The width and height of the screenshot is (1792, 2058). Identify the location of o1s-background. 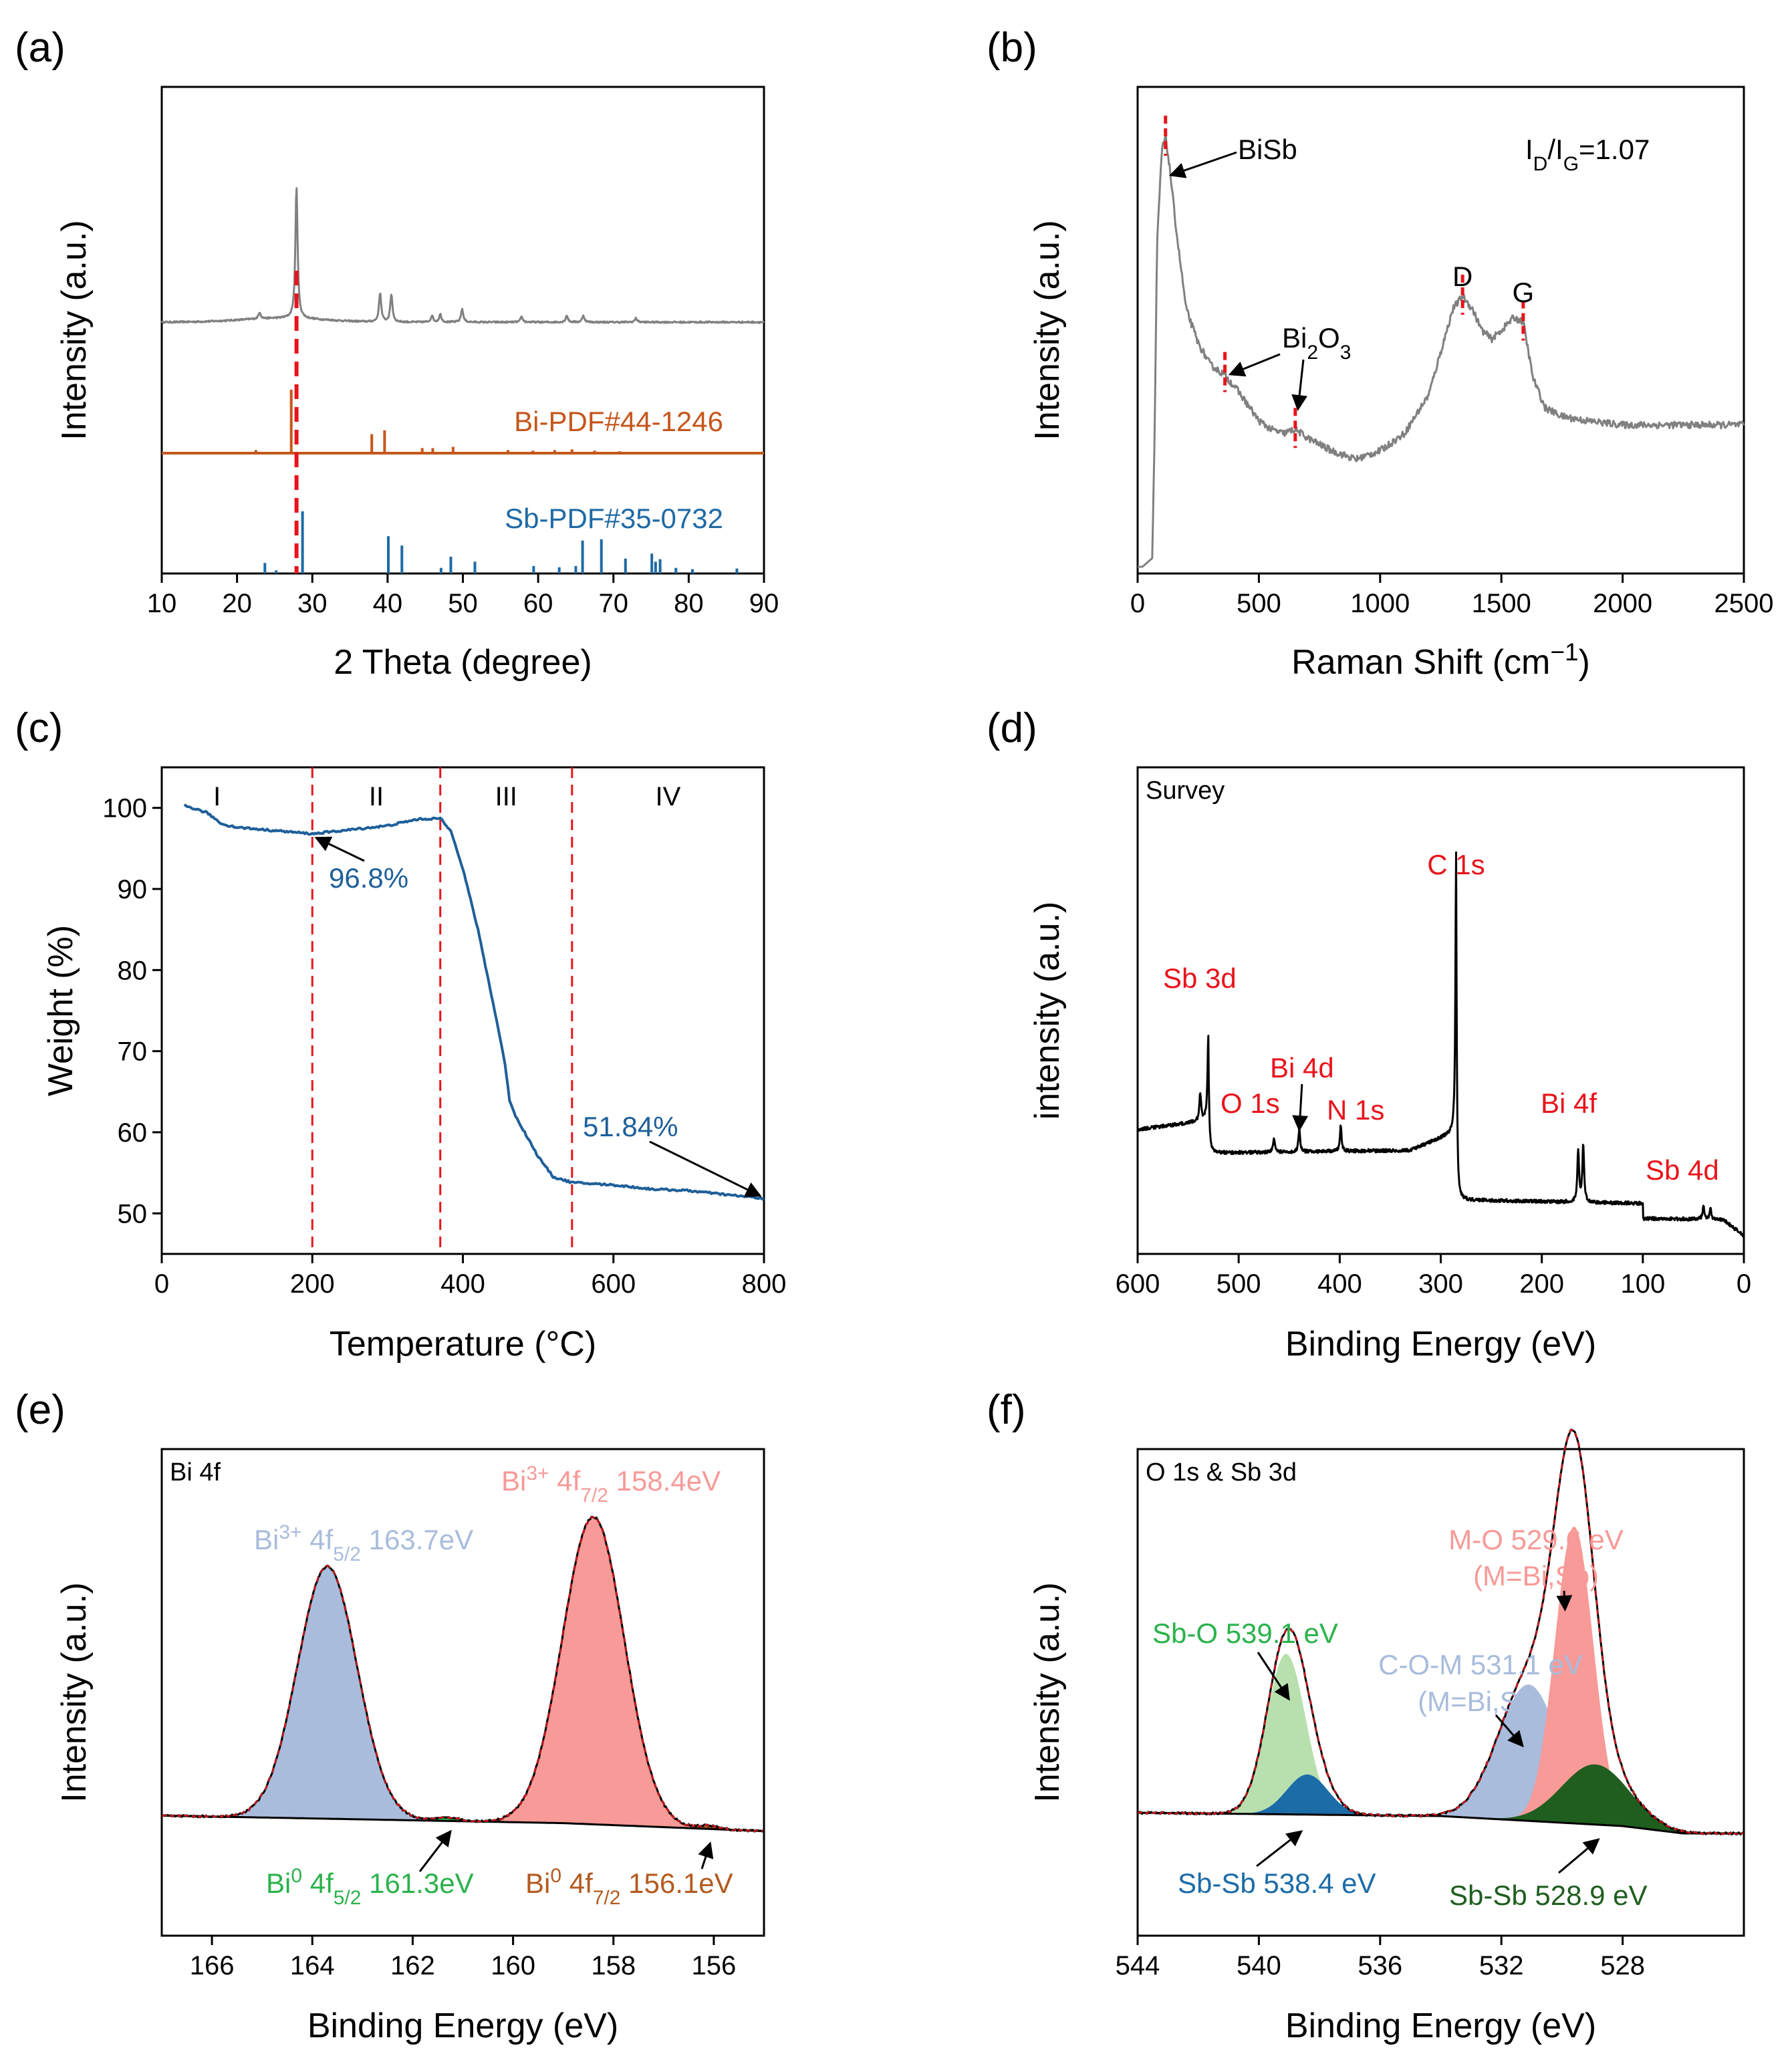
(1439, 1823).